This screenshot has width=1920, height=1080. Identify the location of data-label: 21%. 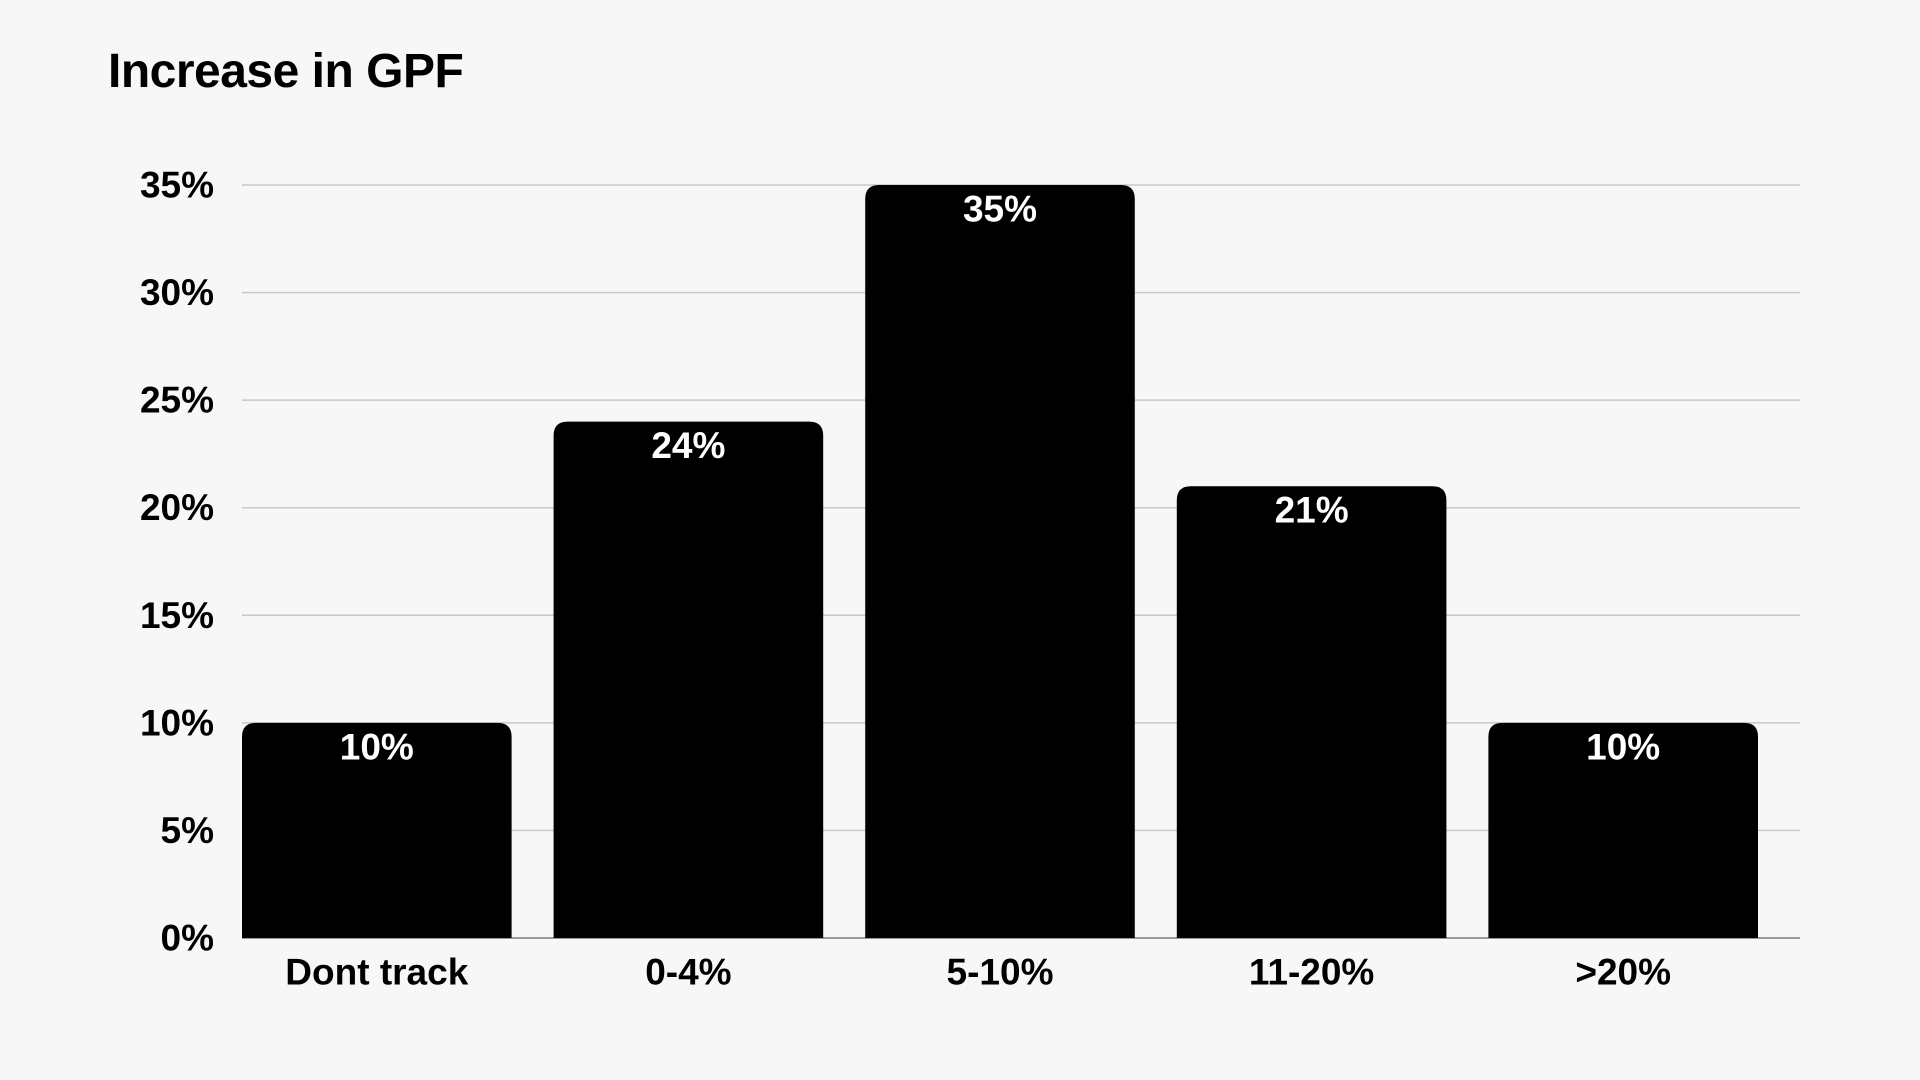
(1312, 510).